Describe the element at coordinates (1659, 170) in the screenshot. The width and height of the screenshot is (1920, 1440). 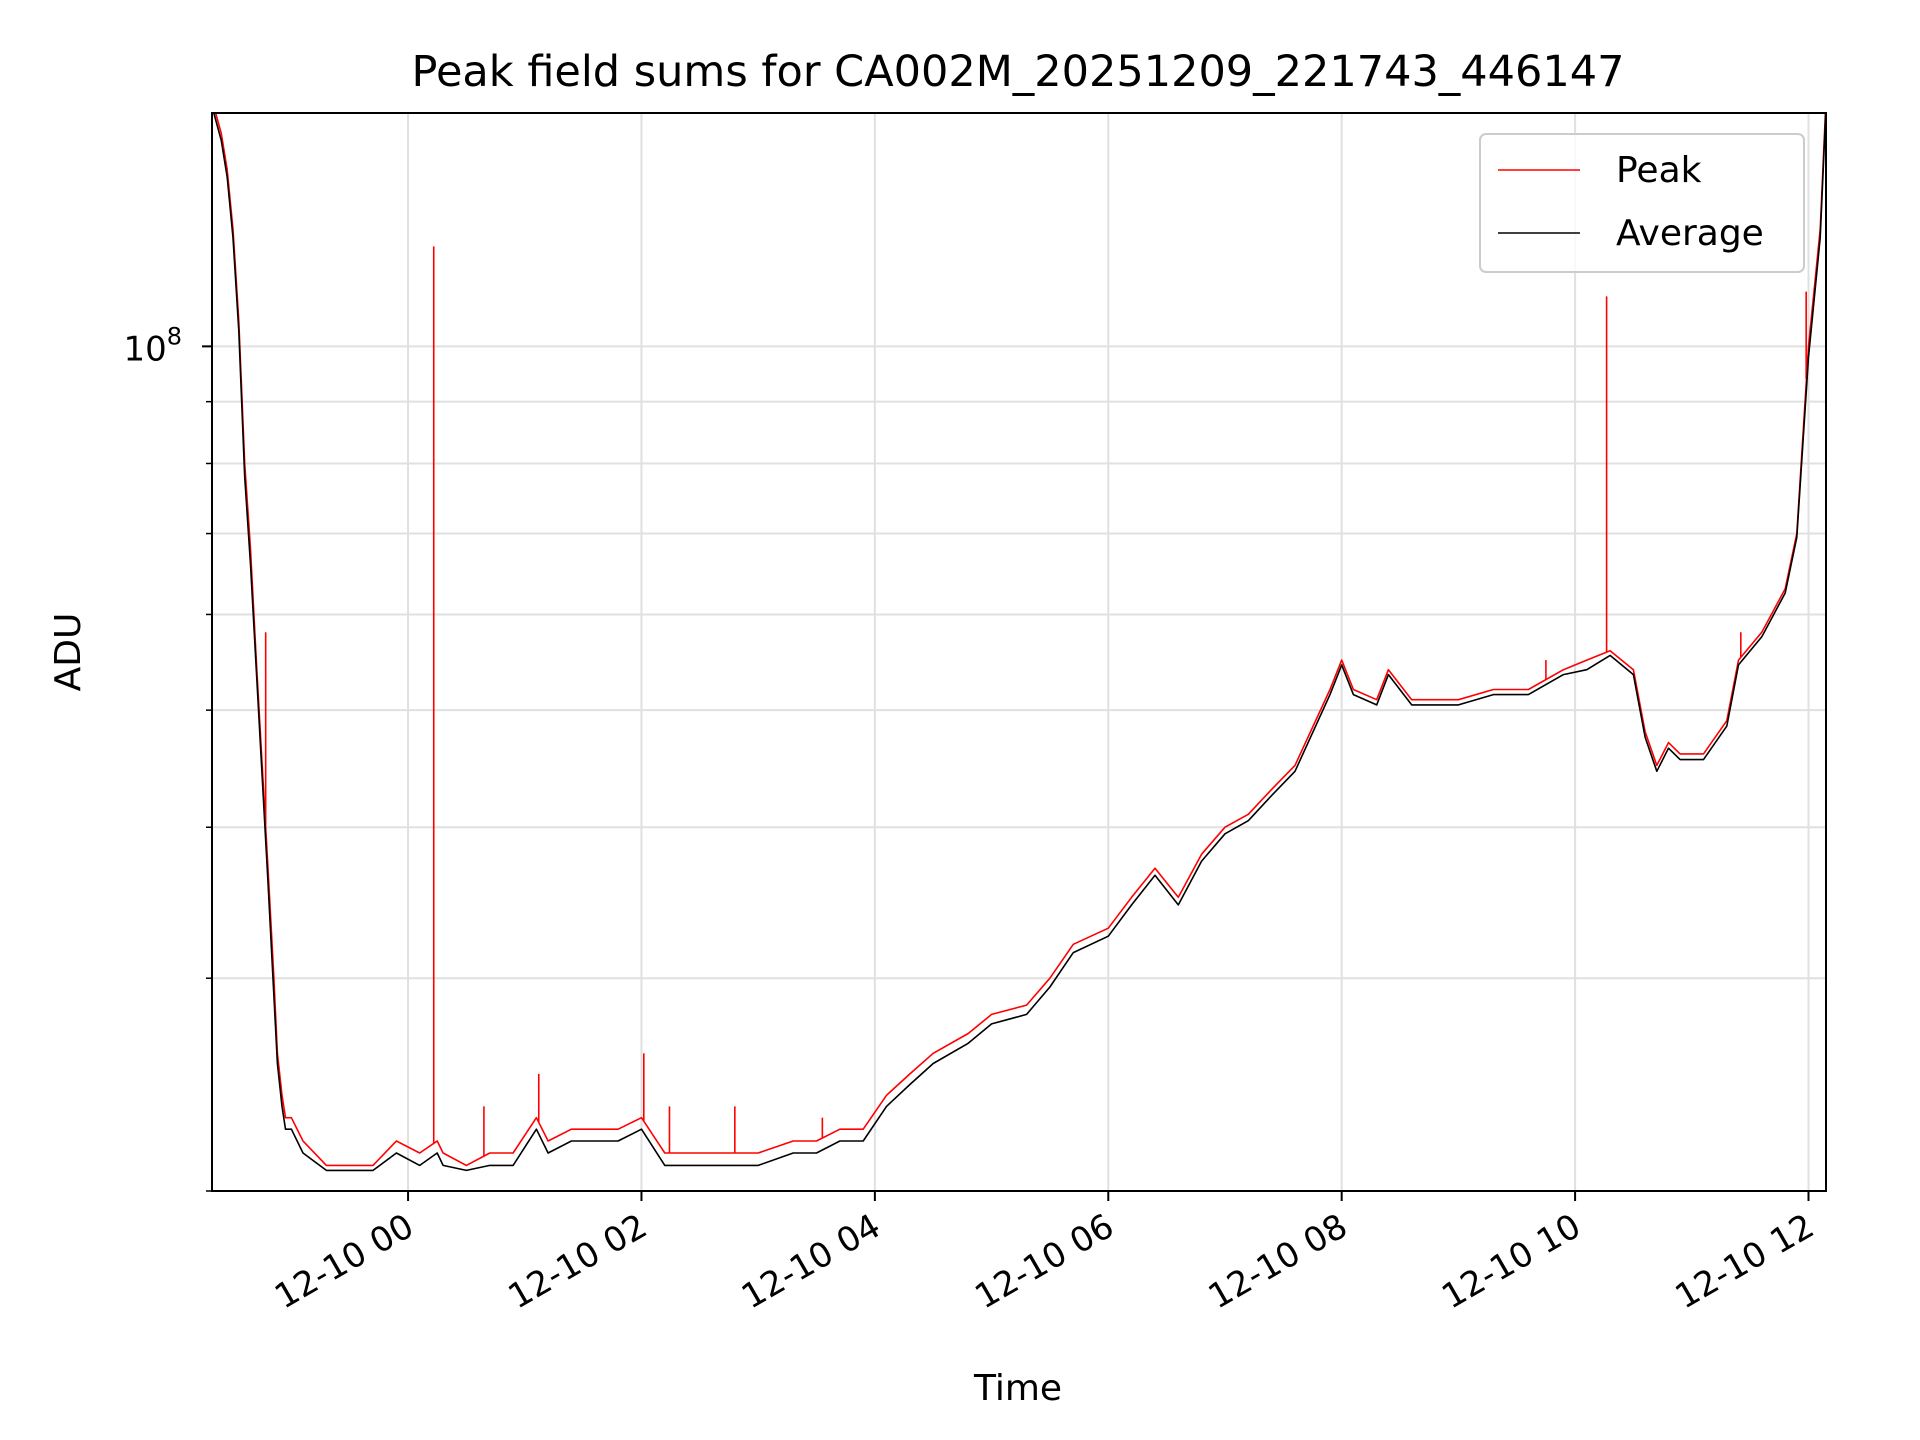
I see `legend-label-peak: Peak` at that location.